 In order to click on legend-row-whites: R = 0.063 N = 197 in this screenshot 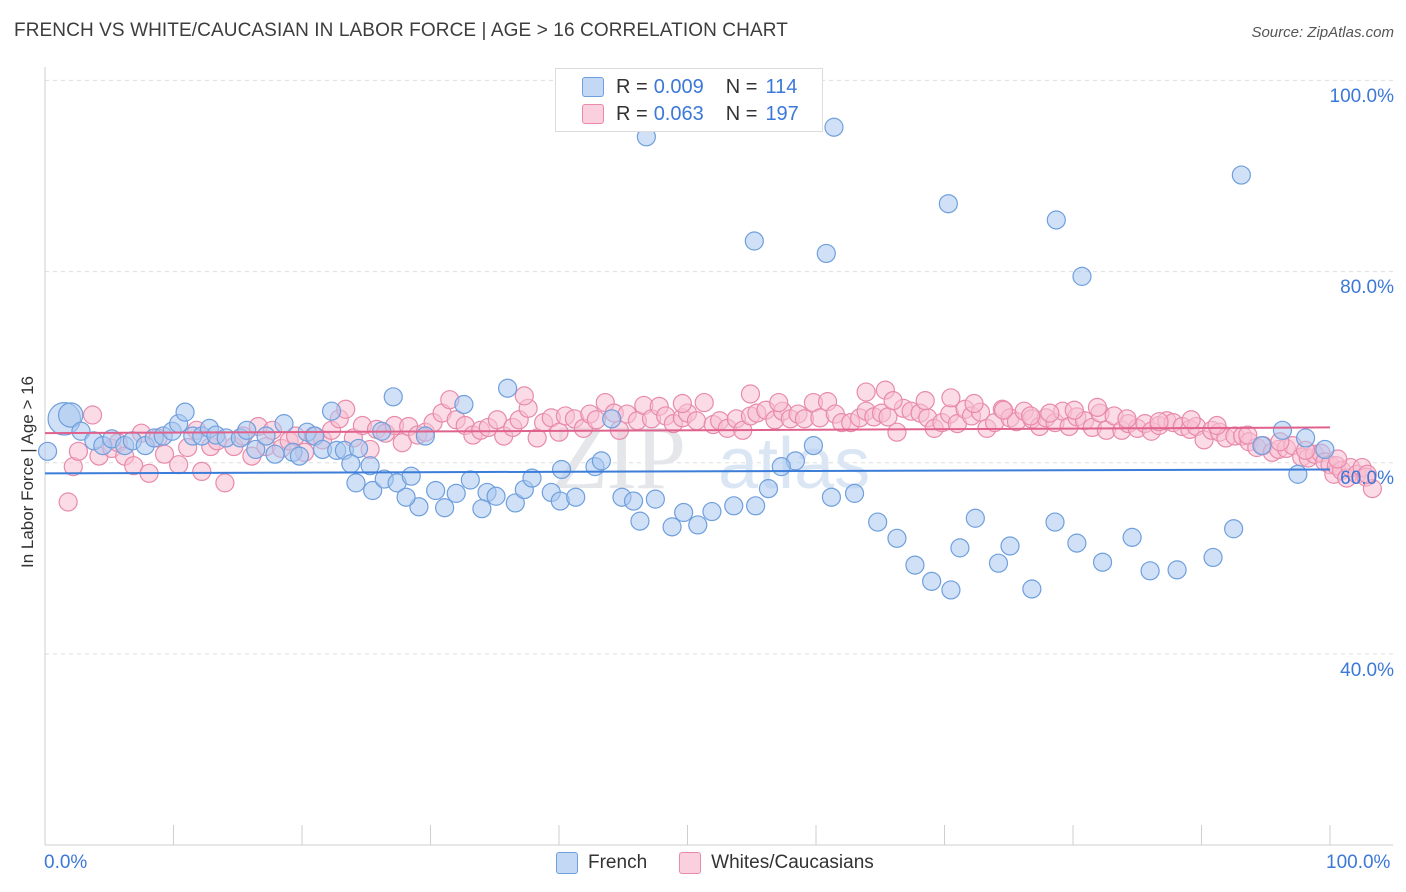, I will do `click(690, 114)`.